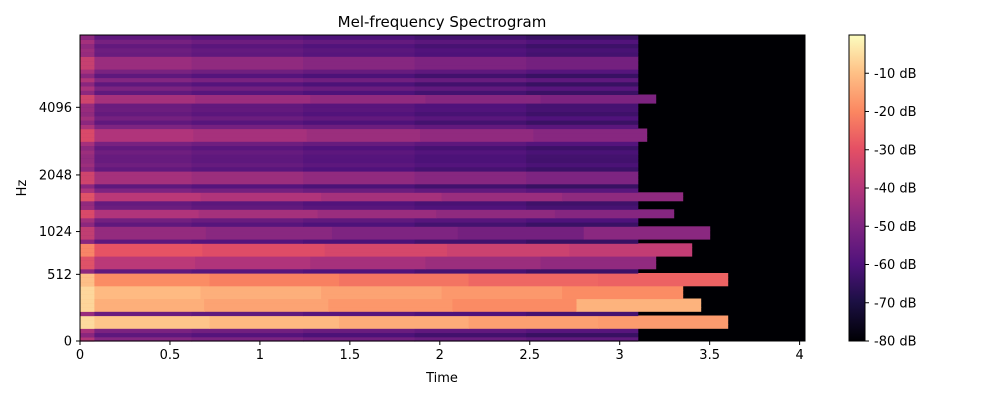 The image size is (1000, 400). I want to click on colorbar-tick-label: -30 dB, so click(895, 150).